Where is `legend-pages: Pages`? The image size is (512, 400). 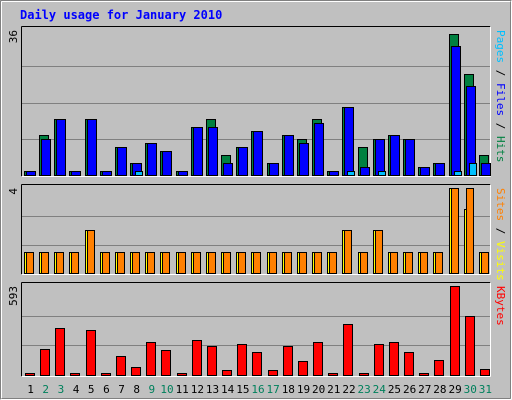
legend-pages: Pages is located at coordinates (500, 46).